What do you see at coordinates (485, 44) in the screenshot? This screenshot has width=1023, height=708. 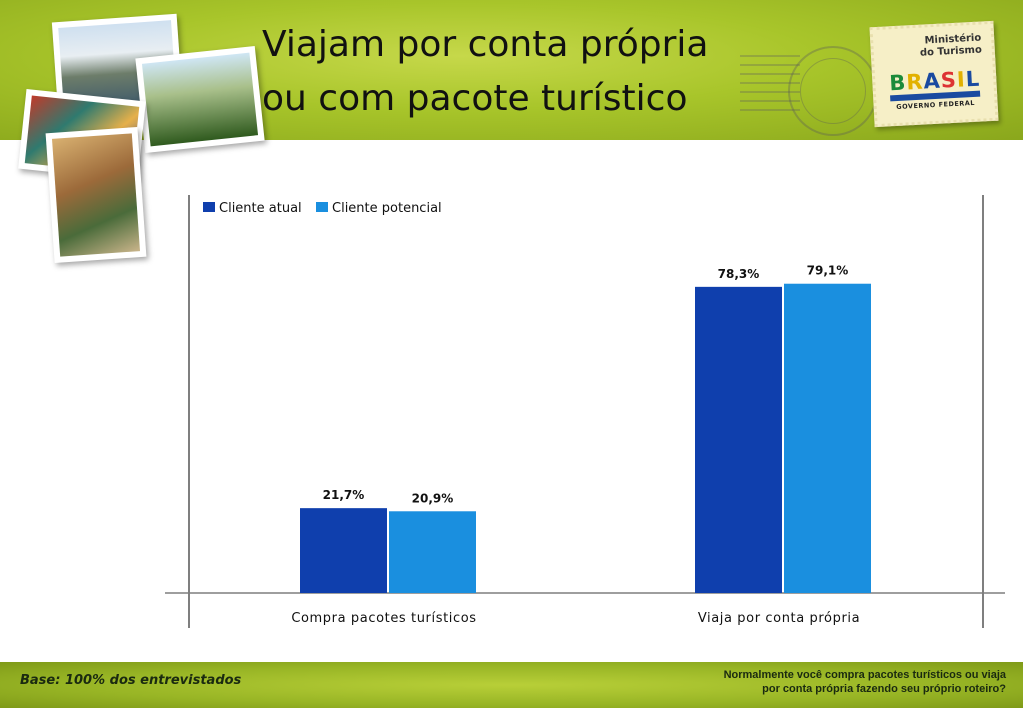 I see `title-line-1: Viajam por conta própria` at bounding box center [485, 44].